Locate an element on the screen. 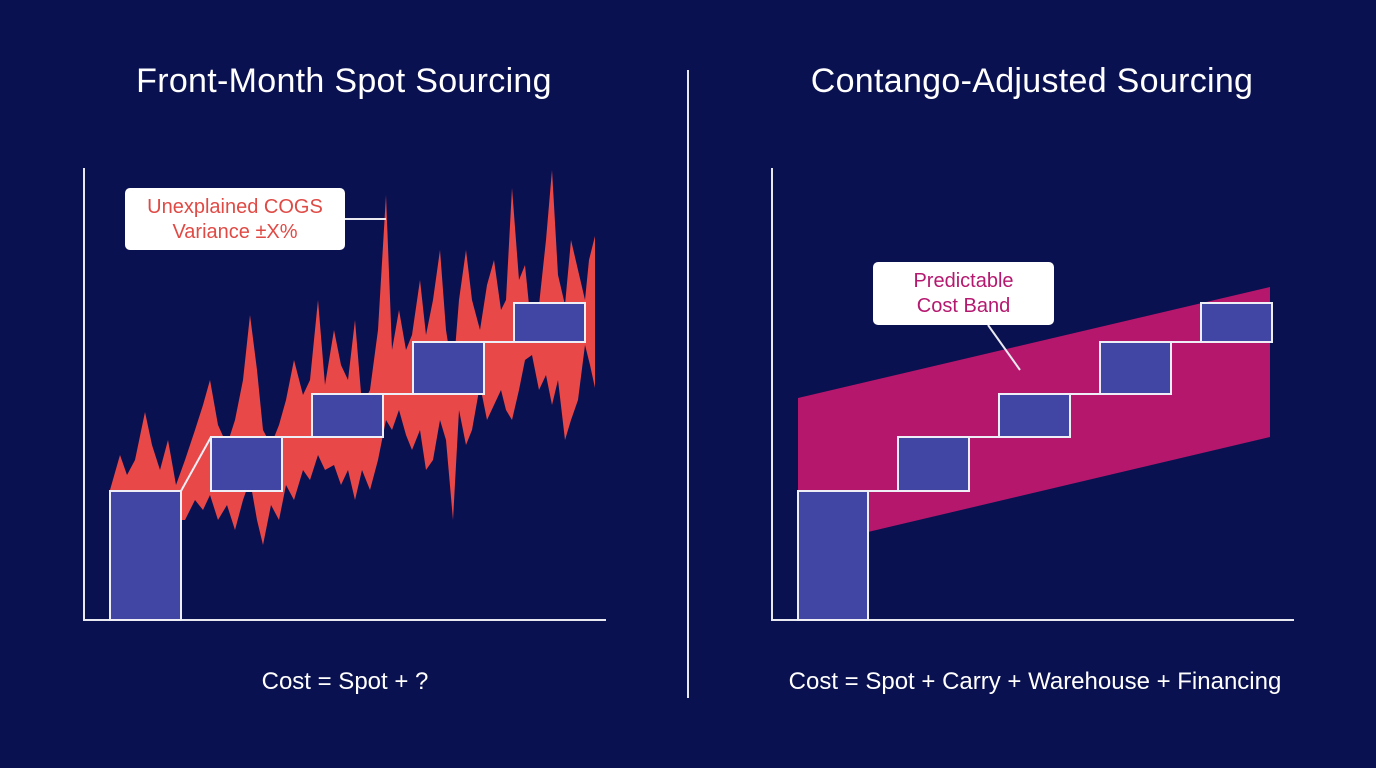 The height and width of the screenshot is (768, 1376). unexplained-variance-callout: Unexplained COGS Variance ±X% is located at coordinates (235, 219).